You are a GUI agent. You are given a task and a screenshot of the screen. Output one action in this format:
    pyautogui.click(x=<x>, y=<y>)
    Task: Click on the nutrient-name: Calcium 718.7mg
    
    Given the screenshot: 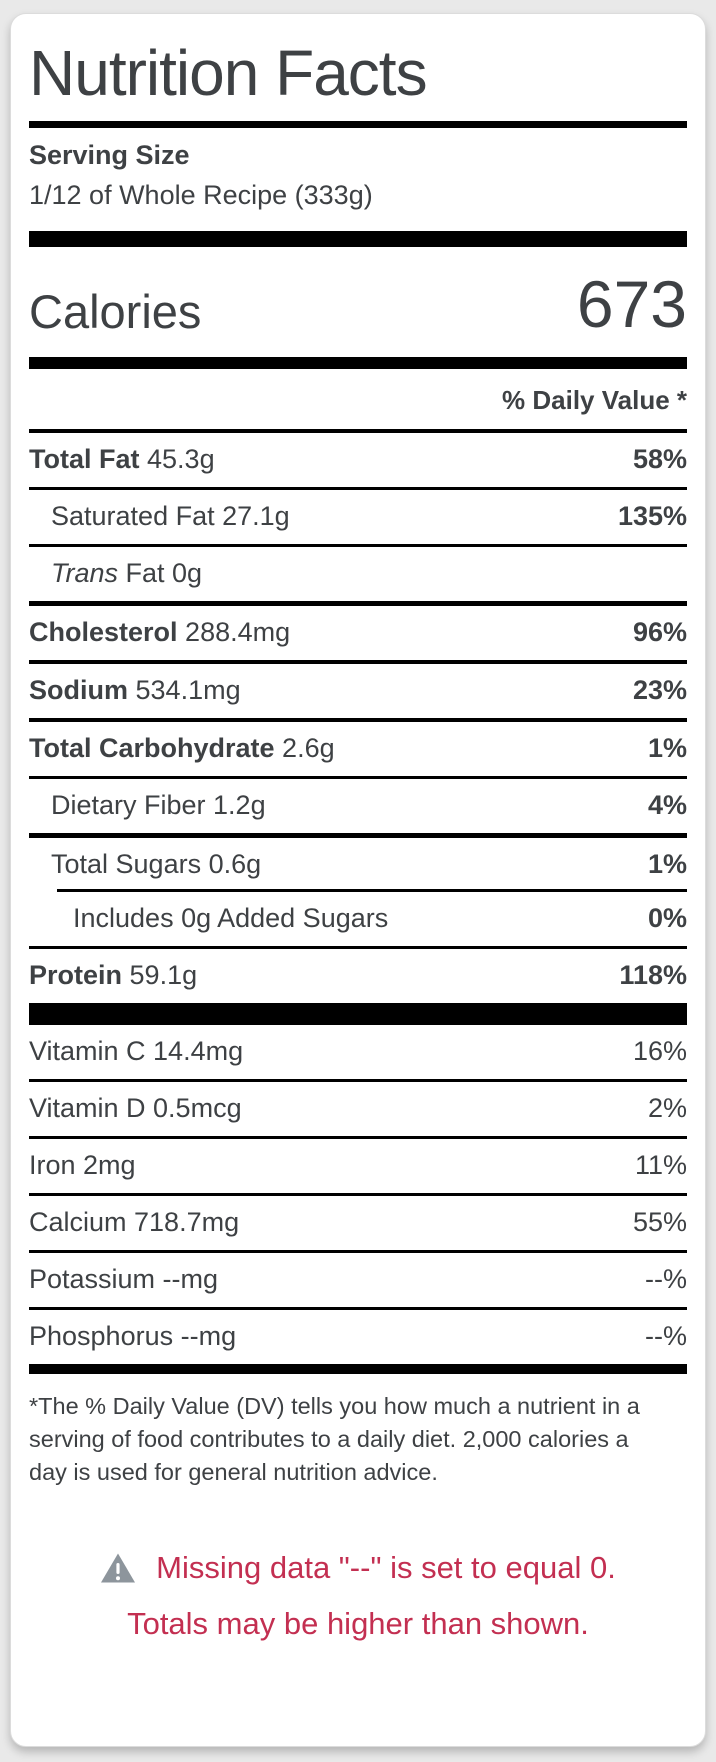 What is the action you would take?
    pyautogui.click(x=134, y=1222)
    